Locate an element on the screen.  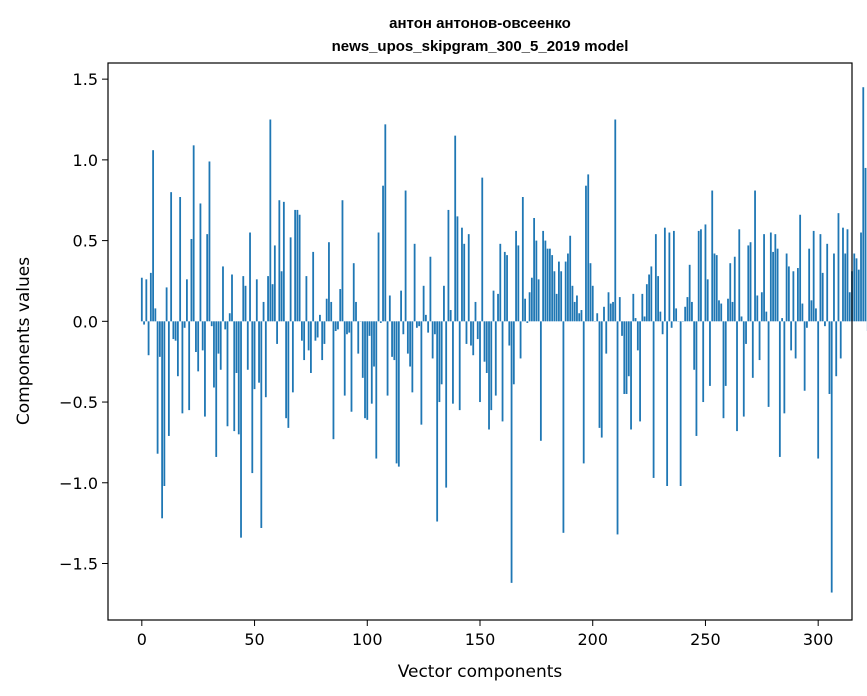
x-tick-label: 200 is located at coordinates (592, 639).